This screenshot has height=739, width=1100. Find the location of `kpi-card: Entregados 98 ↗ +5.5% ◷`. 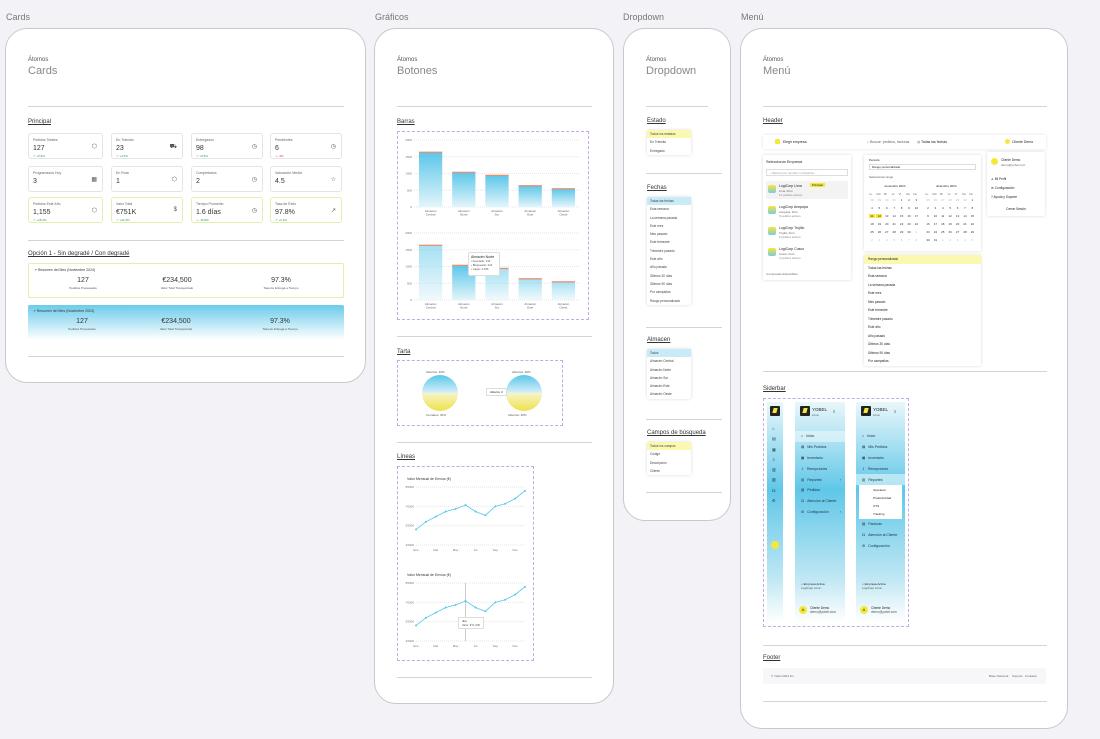

kpi-card: Entregados 98 ↗ +5.5% ◷ is located at coordinates (227, 146).